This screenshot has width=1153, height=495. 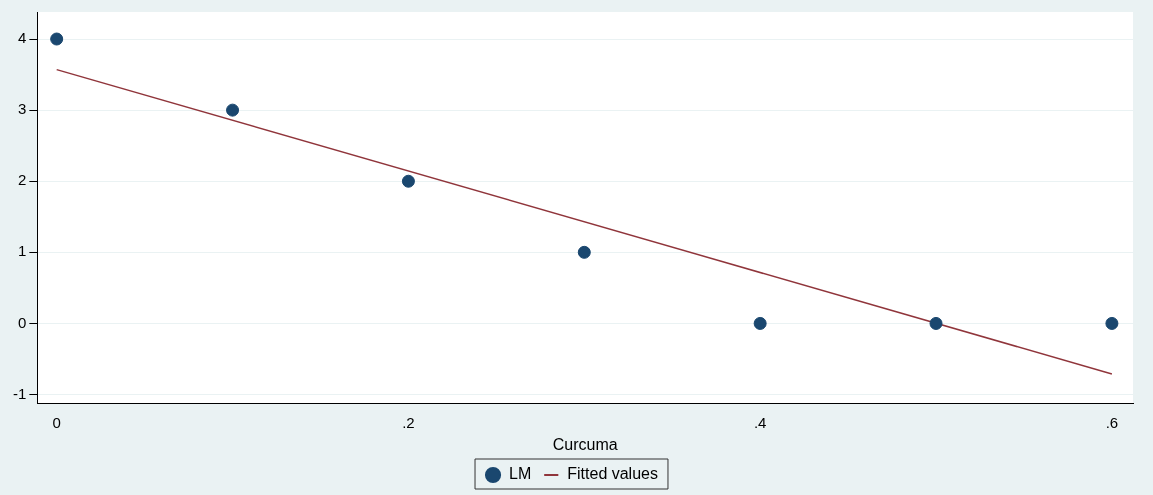 What do you see at coordinates (22, 38) in the screenshot?
I see `y-tick-label: 4` at bounding box center [22, 38].